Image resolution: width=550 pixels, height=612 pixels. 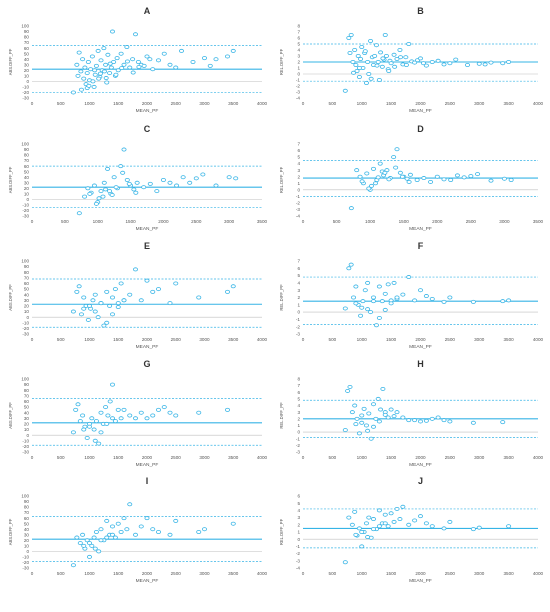 What do you see at coordinates (147, 481) in the screenshot?
I see `panel-title: I` at bounding box center [147, 481].